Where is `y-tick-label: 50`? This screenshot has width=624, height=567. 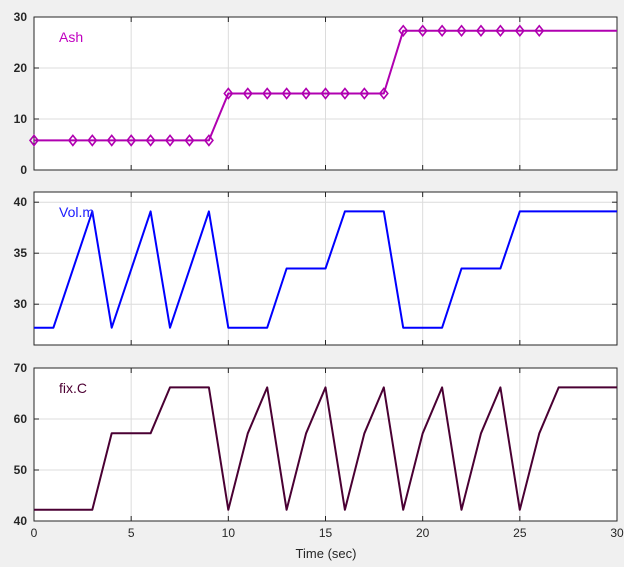 y-tick-label: 50 is located at coordinates (21, 470).